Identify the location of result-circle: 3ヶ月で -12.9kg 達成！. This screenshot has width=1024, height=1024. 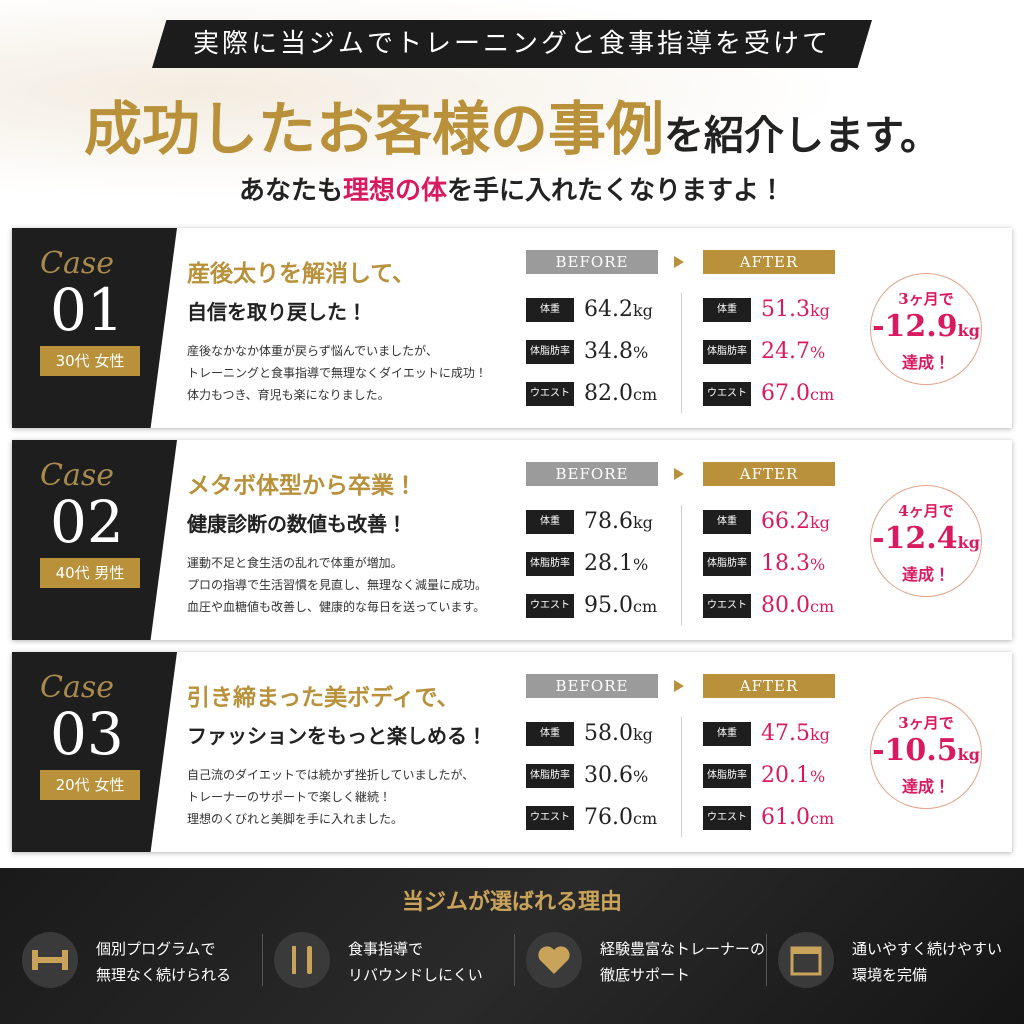
(926, 329).